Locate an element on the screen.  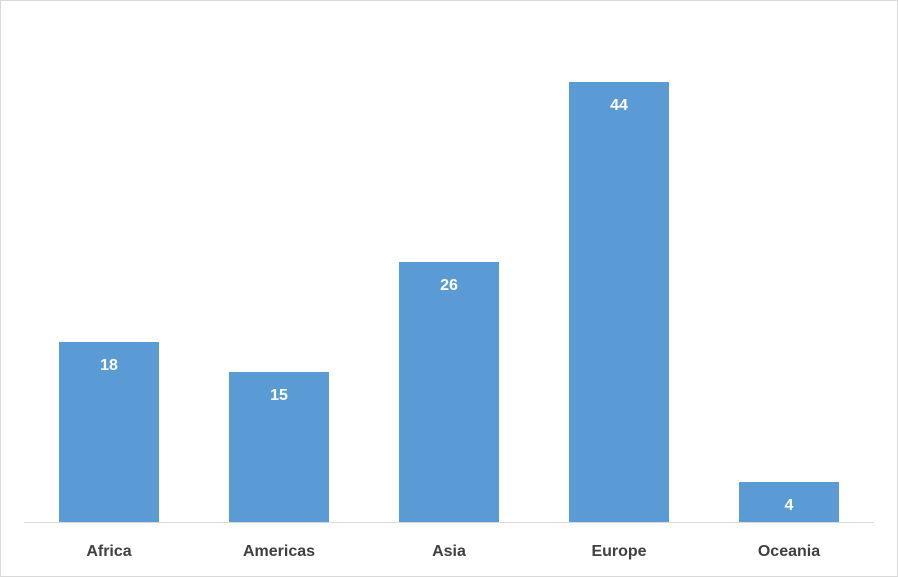
bar-africa is located at coordinates (109, 432).